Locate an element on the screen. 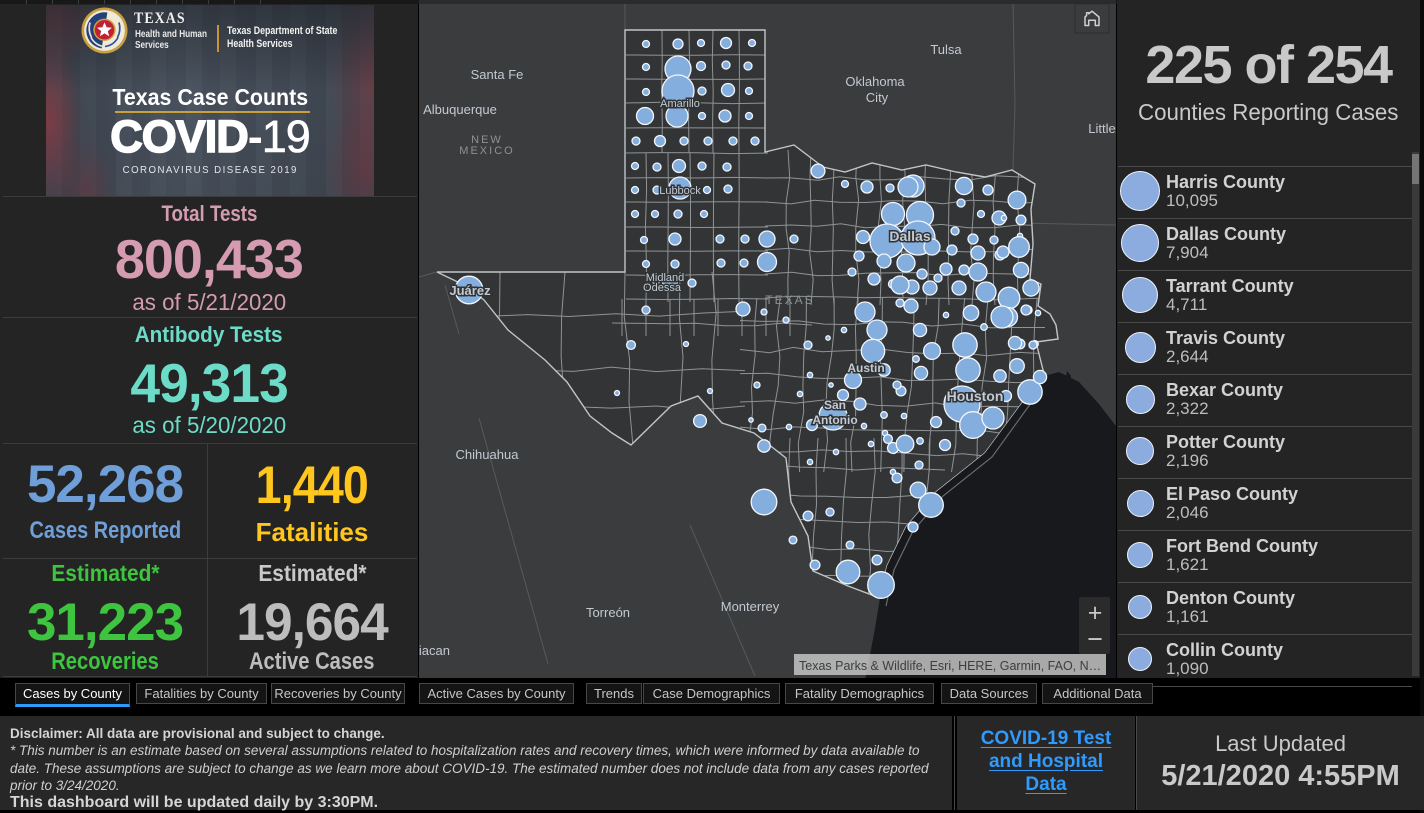 The width and height of the screenshot is (1424, 813). svg-text: Midland is located at coordinates (665, 278).